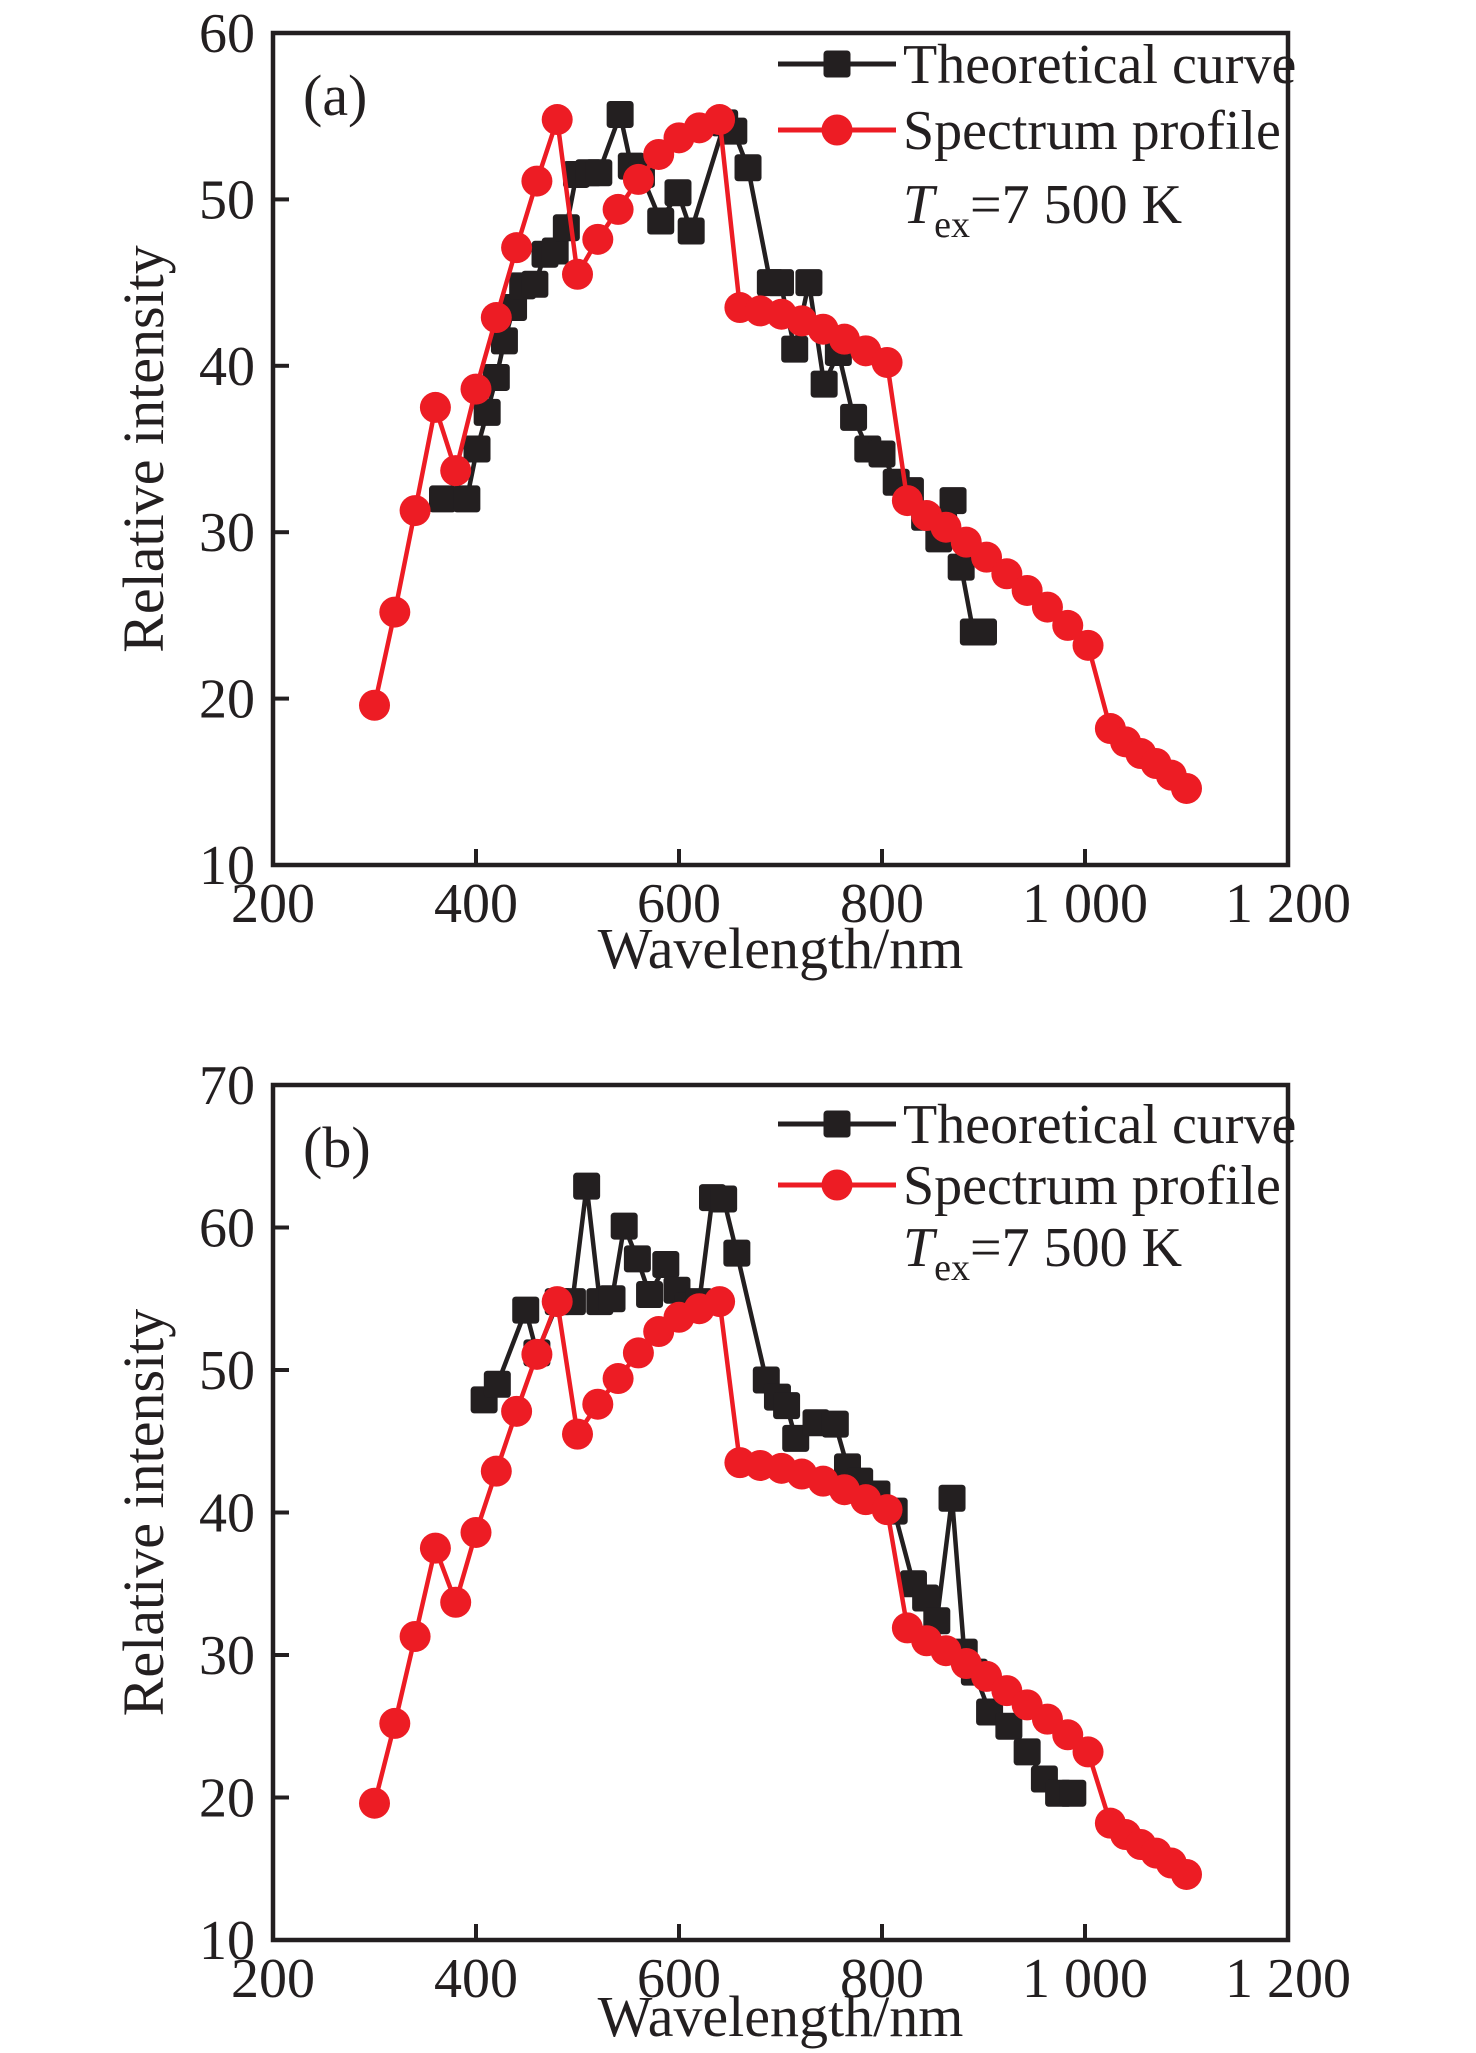 This screenshot has width=1476, height=2053. Describe the element at coordinates (227, 1656) in the screenshot. I see `y-tick-label-b: 30` at that location.